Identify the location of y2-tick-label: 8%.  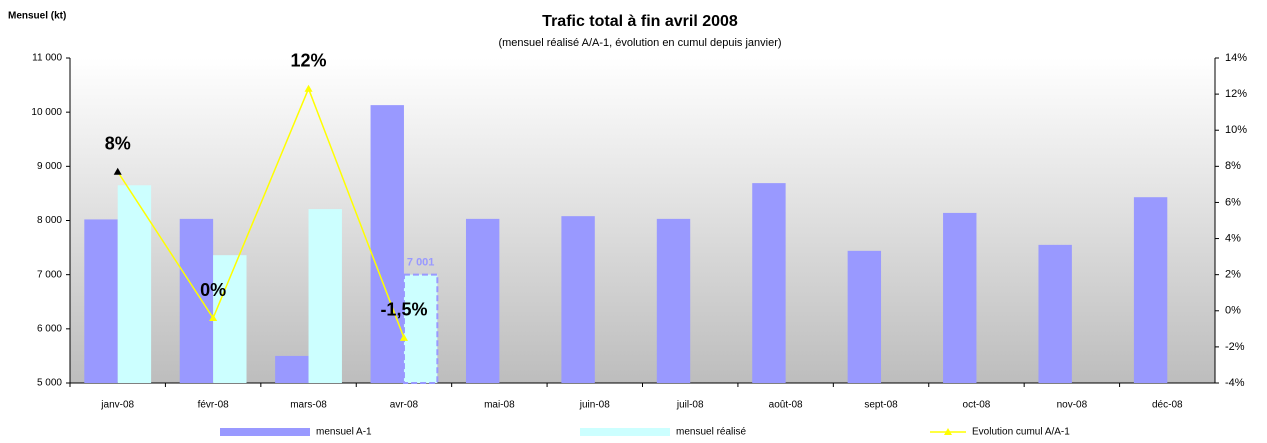
(1233, 166).